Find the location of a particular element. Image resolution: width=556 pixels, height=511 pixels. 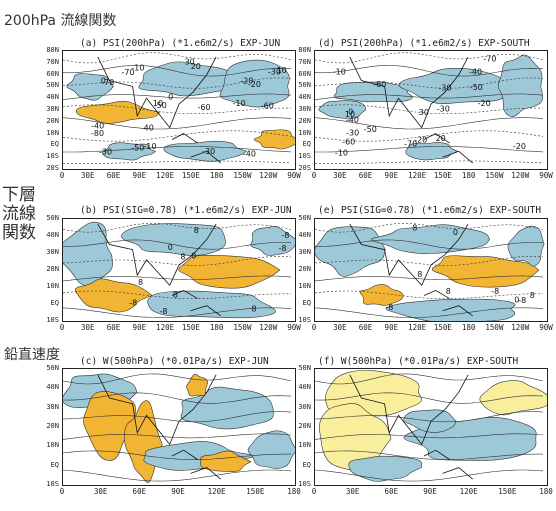

panel-title-d: (d) PSI(200hPa) (*1.e6m2/s) EXP-SOUTH is located at coordinates (424, 43).